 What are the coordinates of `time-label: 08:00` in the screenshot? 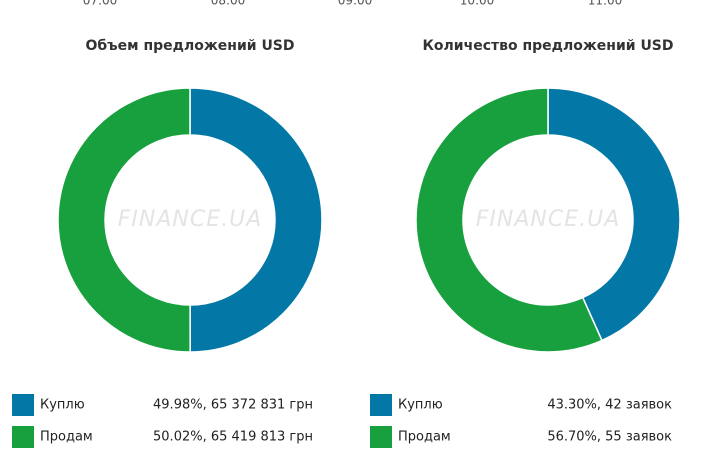 It's located at (228, 4).